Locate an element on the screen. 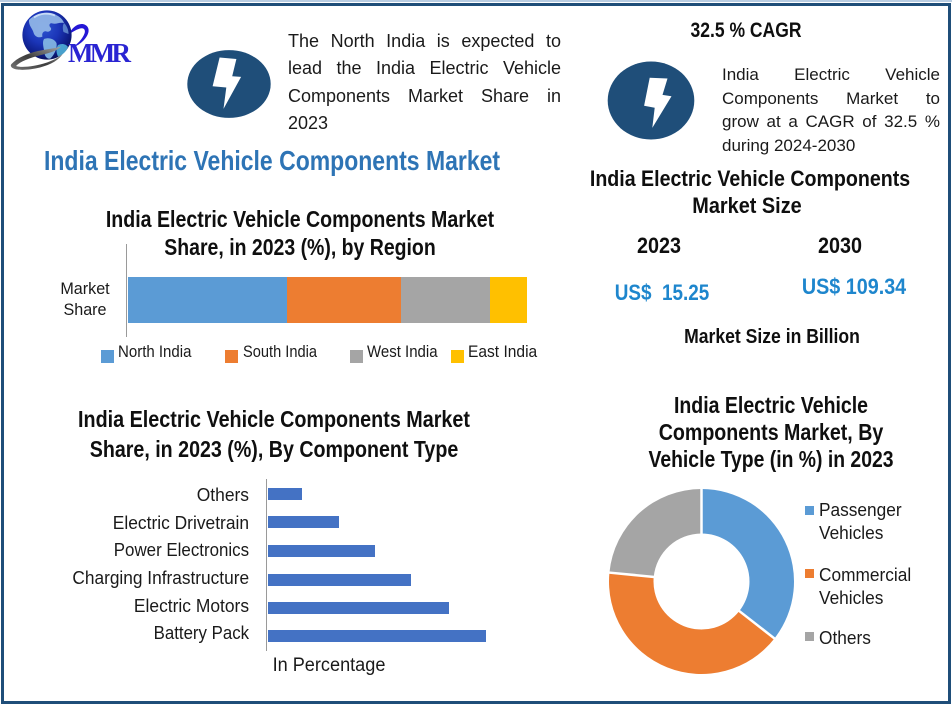 The height and width of the screenshot is (706, 952). svg-text: MMR is located at coordinates (100, 53).